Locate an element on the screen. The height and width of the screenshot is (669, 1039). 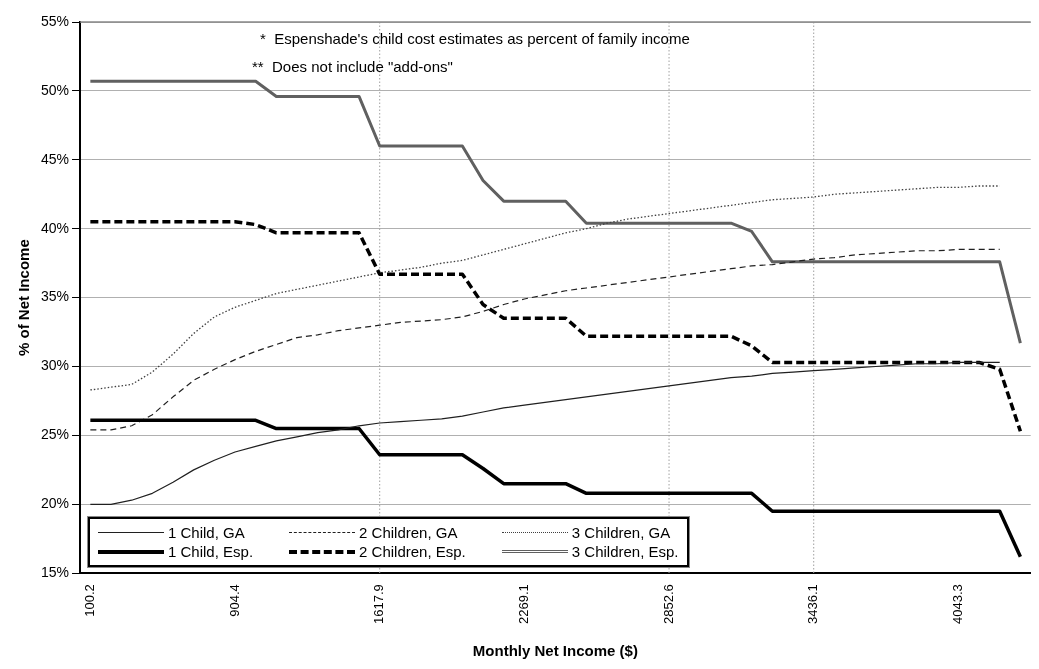
y-tick-label: 30% is located at coordinates (55, 365).